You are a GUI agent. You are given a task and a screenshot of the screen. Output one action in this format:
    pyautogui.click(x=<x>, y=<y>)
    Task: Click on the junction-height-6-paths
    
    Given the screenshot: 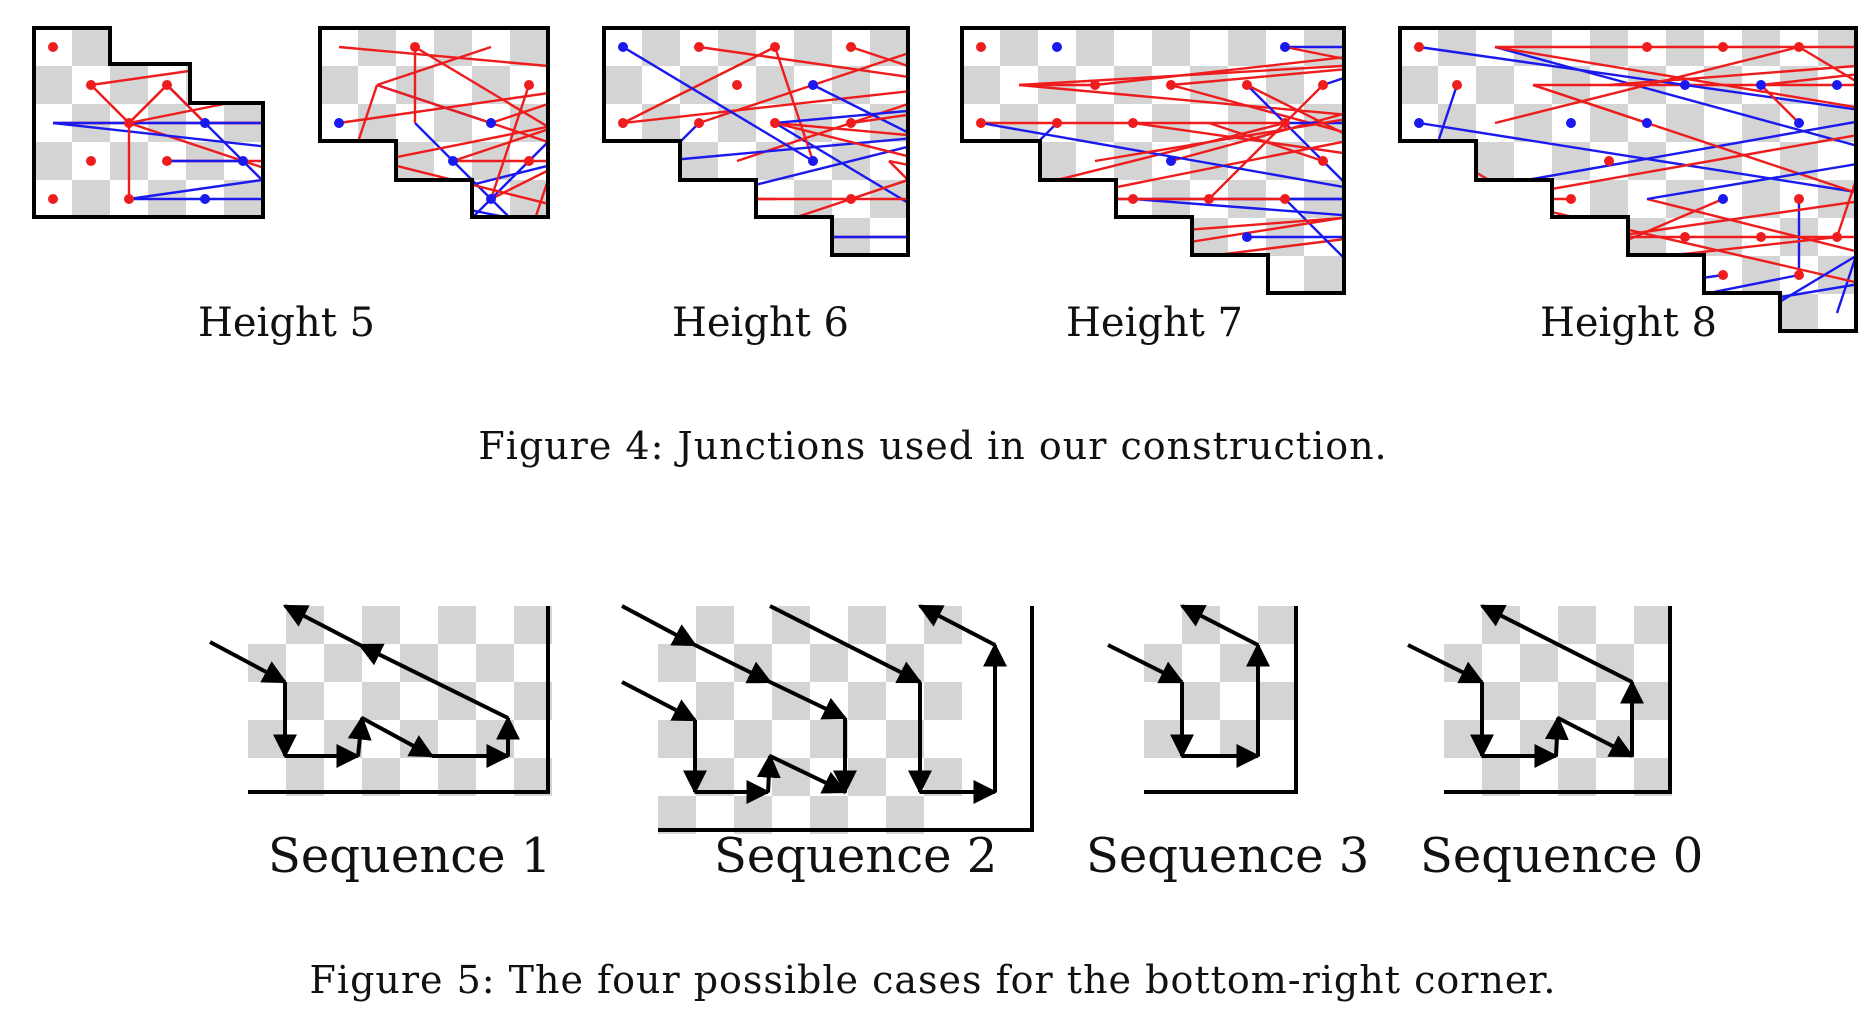 What is the action you would take?
    pyautogui.click(x=775, y=142)
    